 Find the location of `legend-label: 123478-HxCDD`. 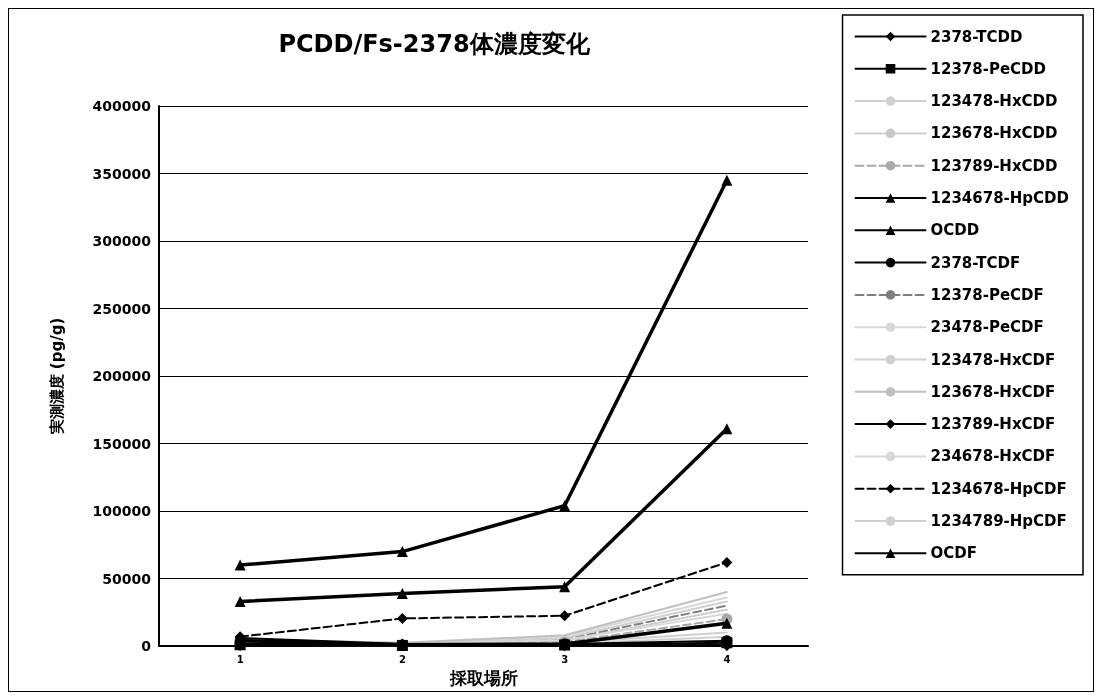

legend-label: 123478-HxCDD is located at coordinates (994, 101).